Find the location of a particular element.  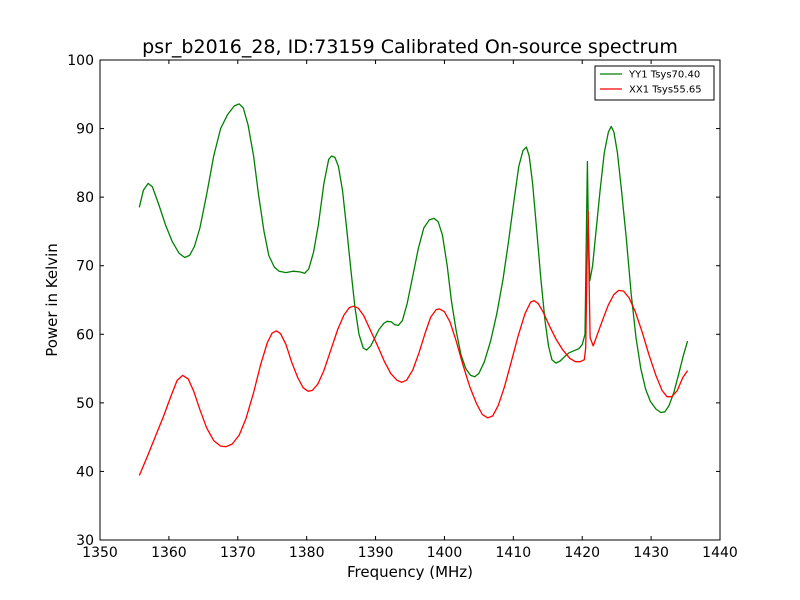

x-tick-label: 1410 is located at coordinates (514, 553).